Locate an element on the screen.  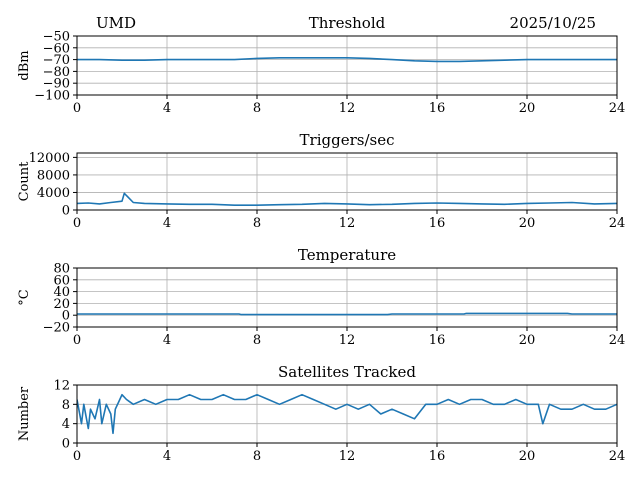
station-label: UMD is located at coordinates (116, 23).